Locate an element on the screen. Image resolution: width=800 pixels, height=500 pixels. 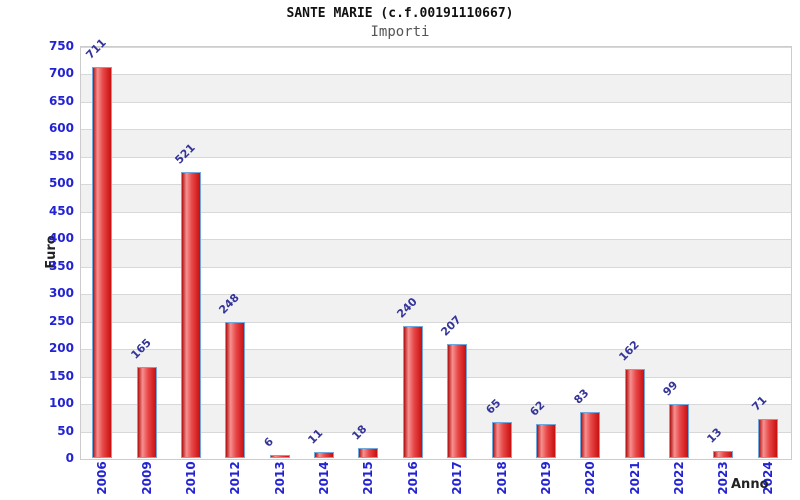
x-axis-title: Anno is located at coordinates (750, 484).